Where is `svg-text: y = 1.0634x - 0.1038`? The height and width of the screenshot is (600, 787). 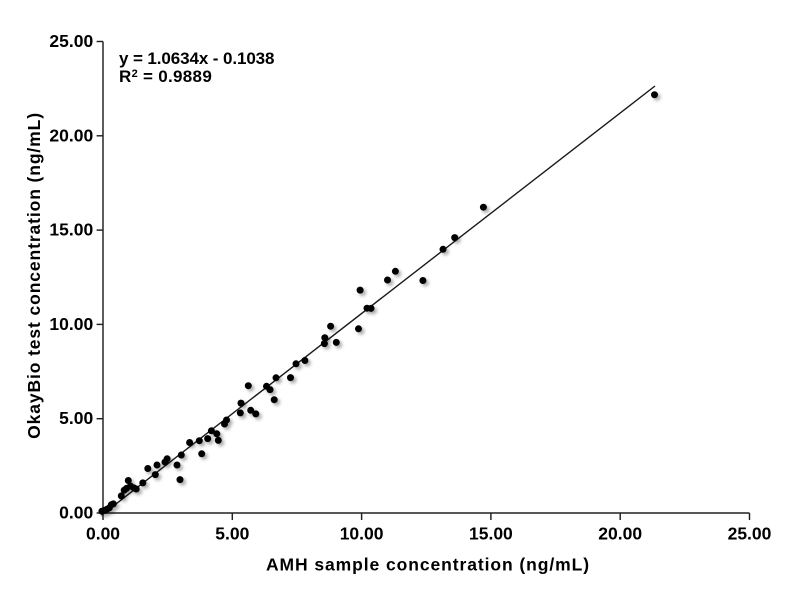 svg-text: y = 1.0634x - 0.1038 is located at coordinates (196, 58).